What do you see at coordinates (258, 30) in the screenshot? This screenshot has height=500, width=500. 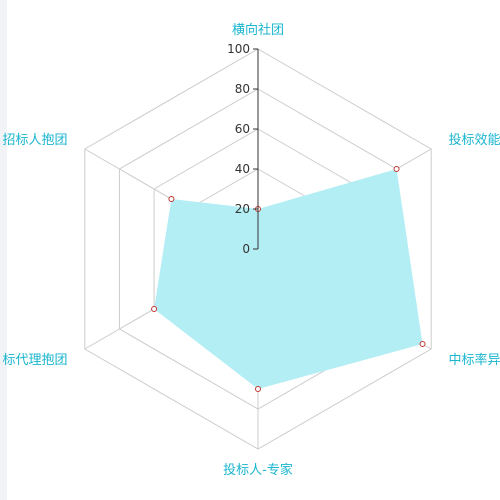 I see `indicator-label: 横向社团` at bounding box center [258, 30].